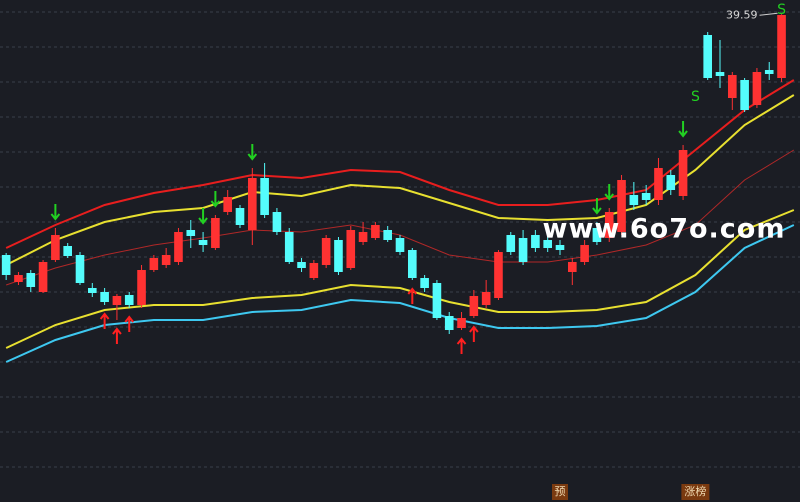  I want to click on bottom-marker: 预, so click(560, 492).